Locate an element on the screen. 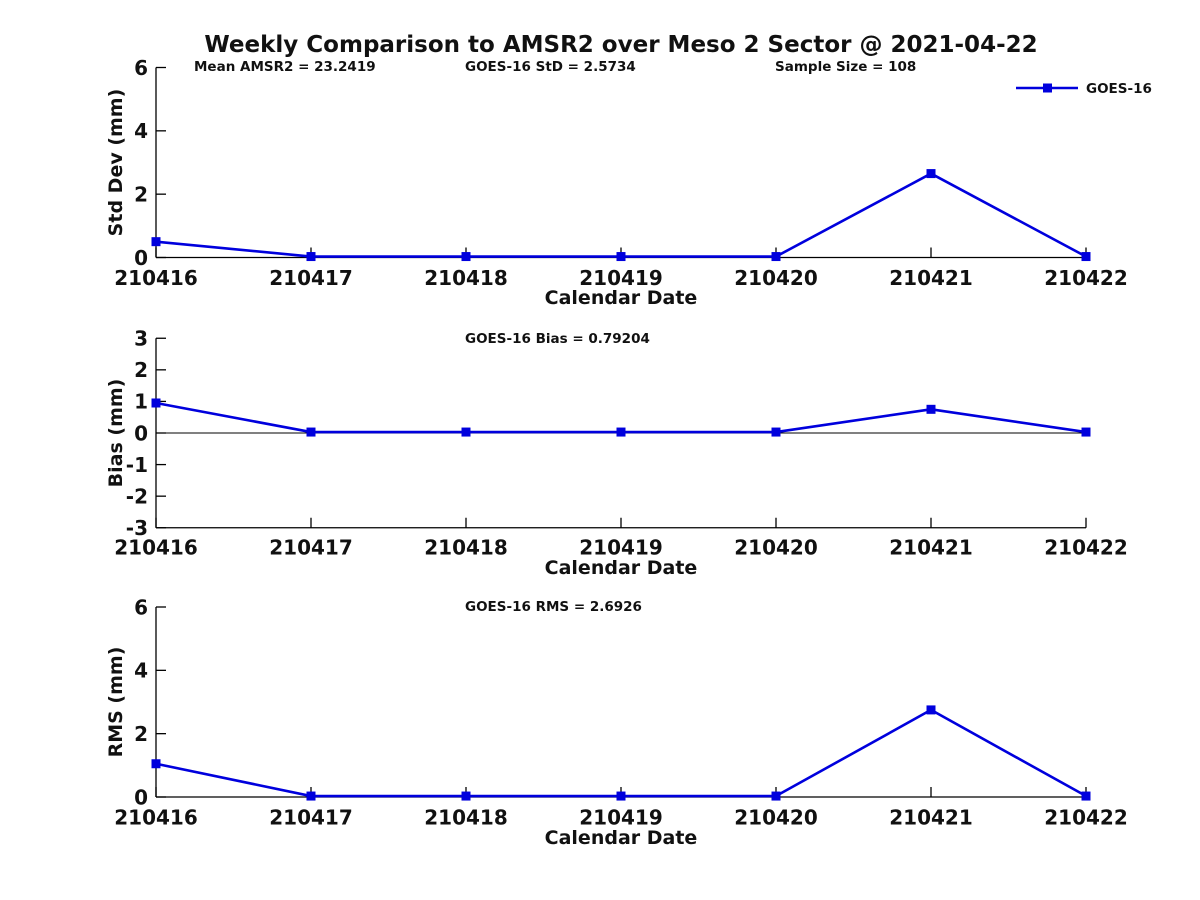 The image size is (1200, 900). y-tick-label: -2 is located at coordinates (137, 496).